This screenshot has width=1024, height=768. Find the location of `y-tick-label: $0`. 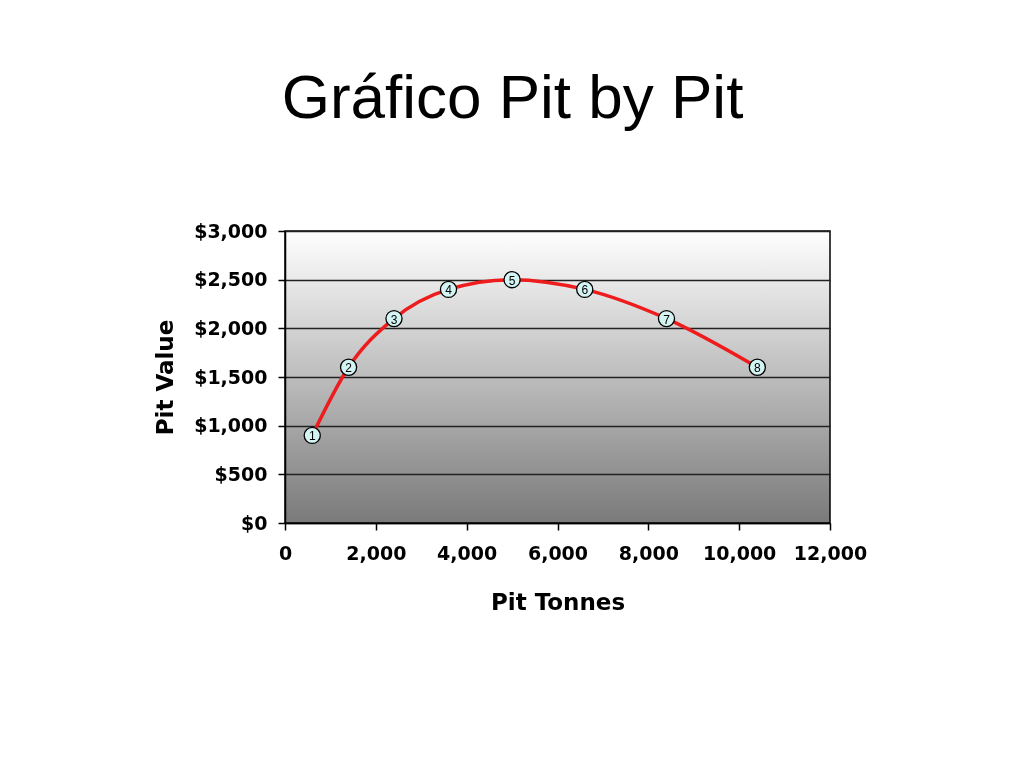

y-tick-label: $0 is located at coordinates (254, 522).